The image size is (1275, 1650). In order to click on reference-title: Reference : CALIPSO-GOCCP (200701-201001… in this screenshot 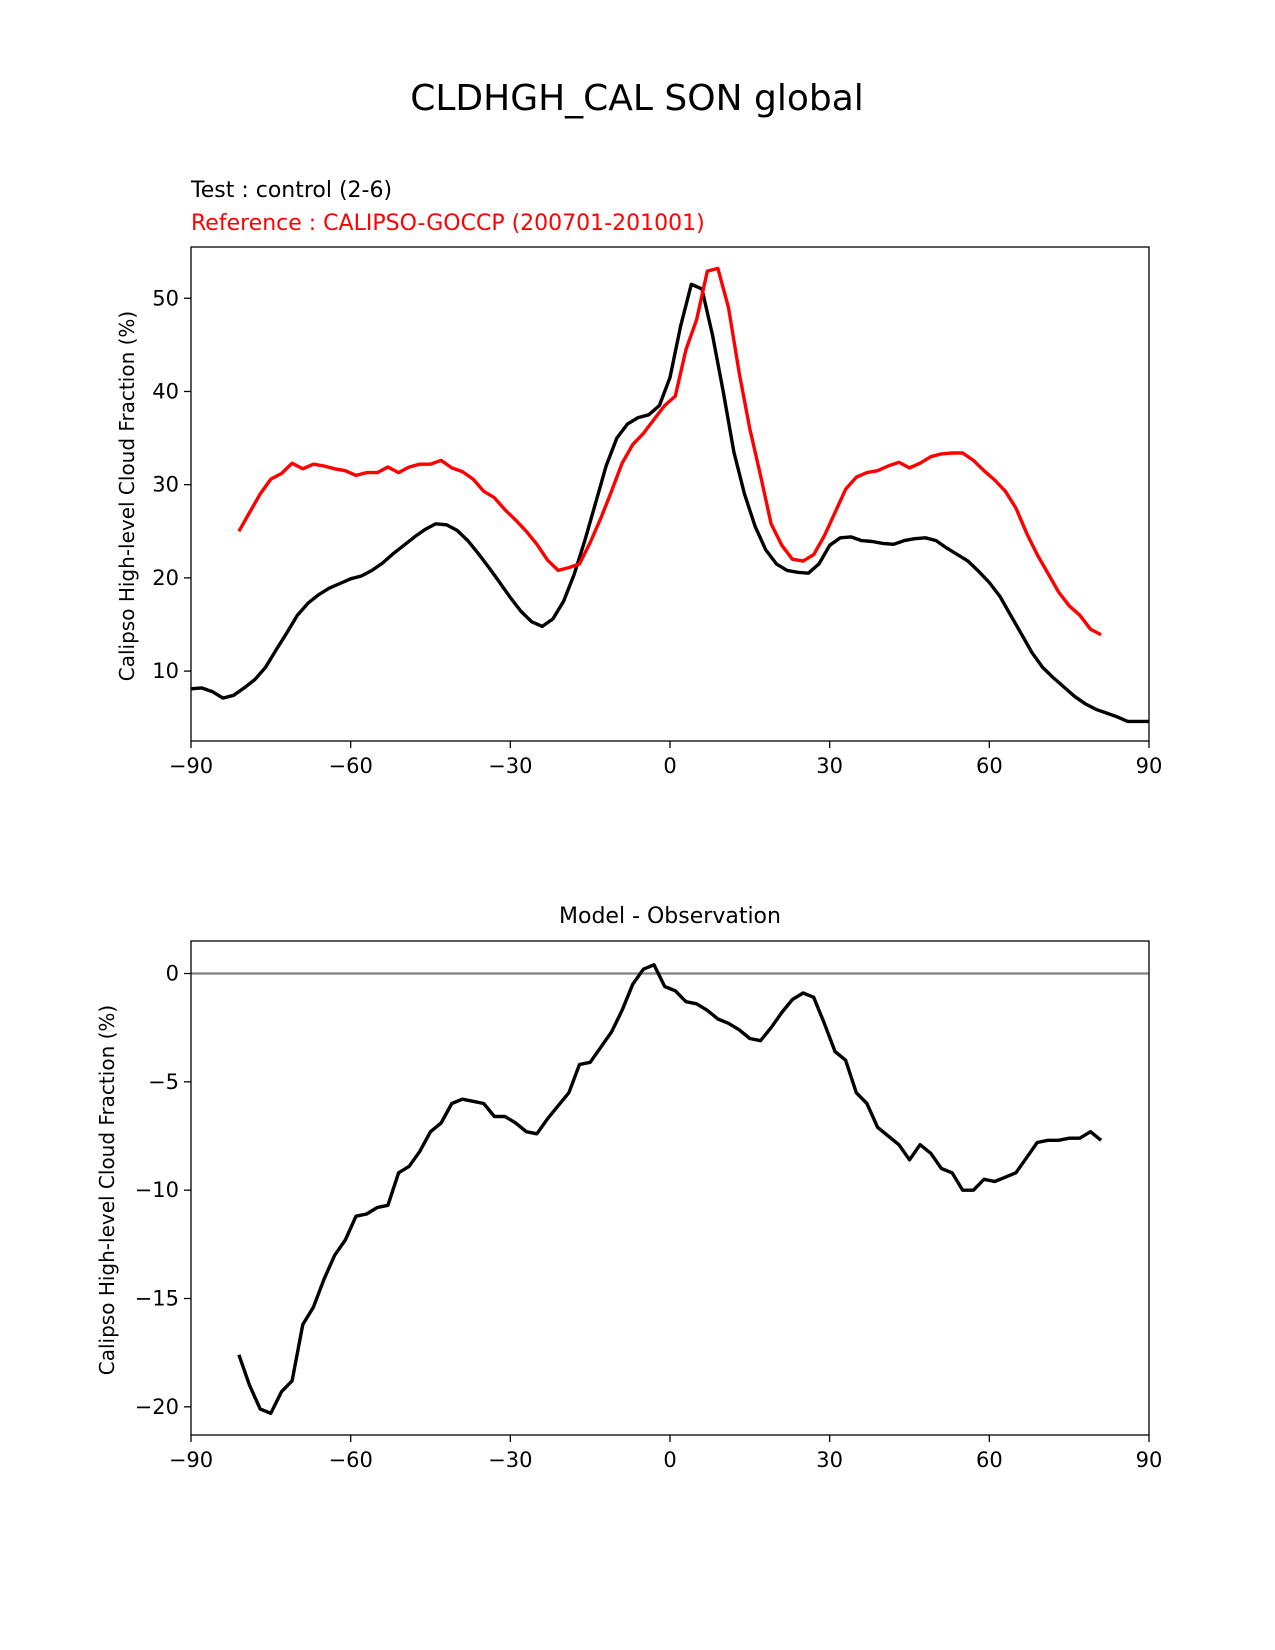, I will do `click(448, 223)`.